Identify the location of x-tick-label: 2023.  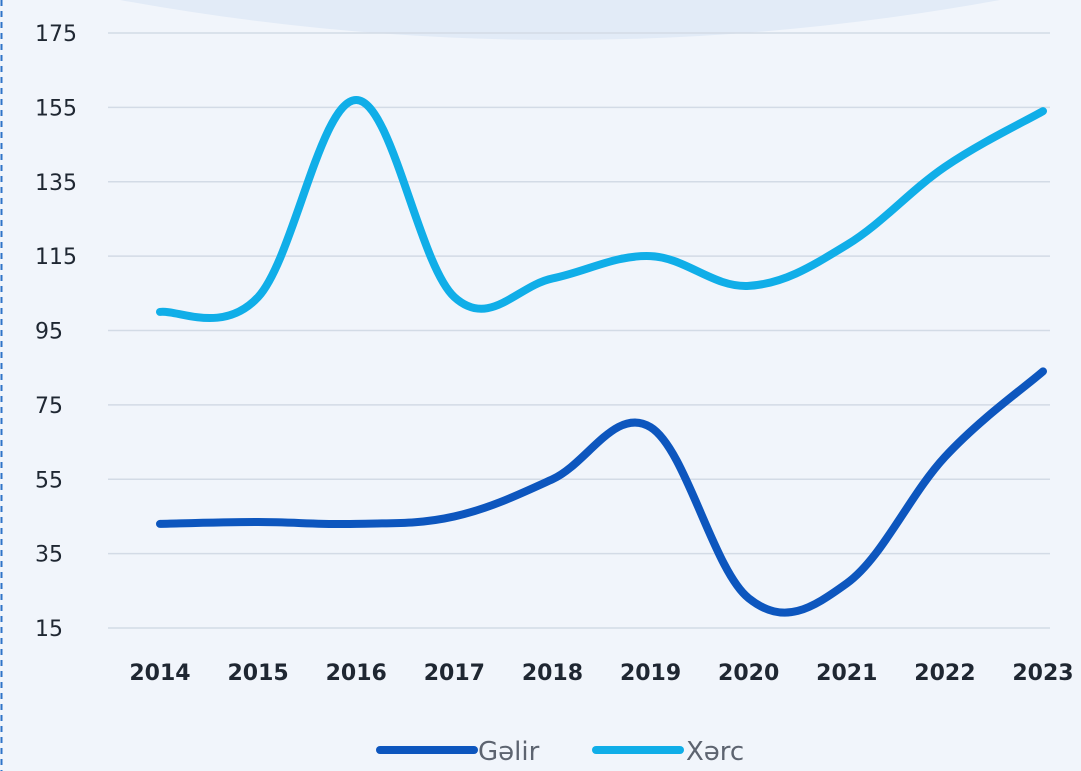
(1042, 673).